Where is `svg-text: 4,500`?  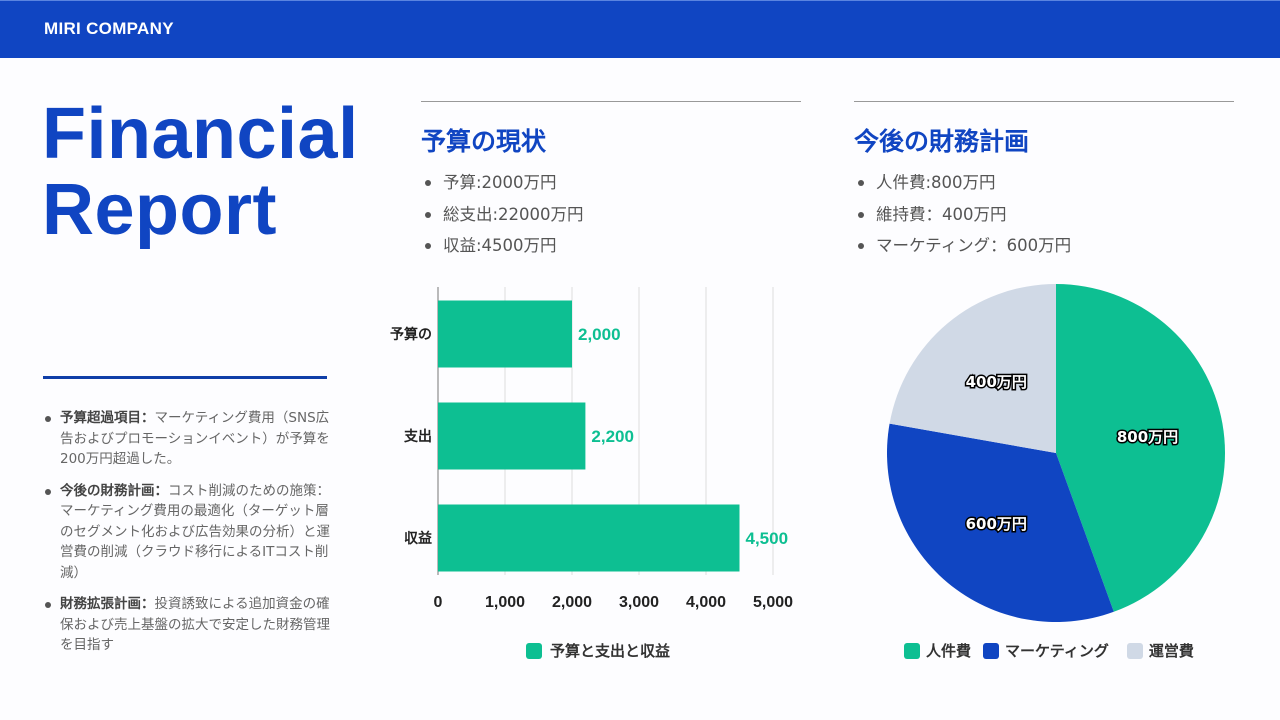 svg-text: 4,500 is located at coordinates (767, 538).